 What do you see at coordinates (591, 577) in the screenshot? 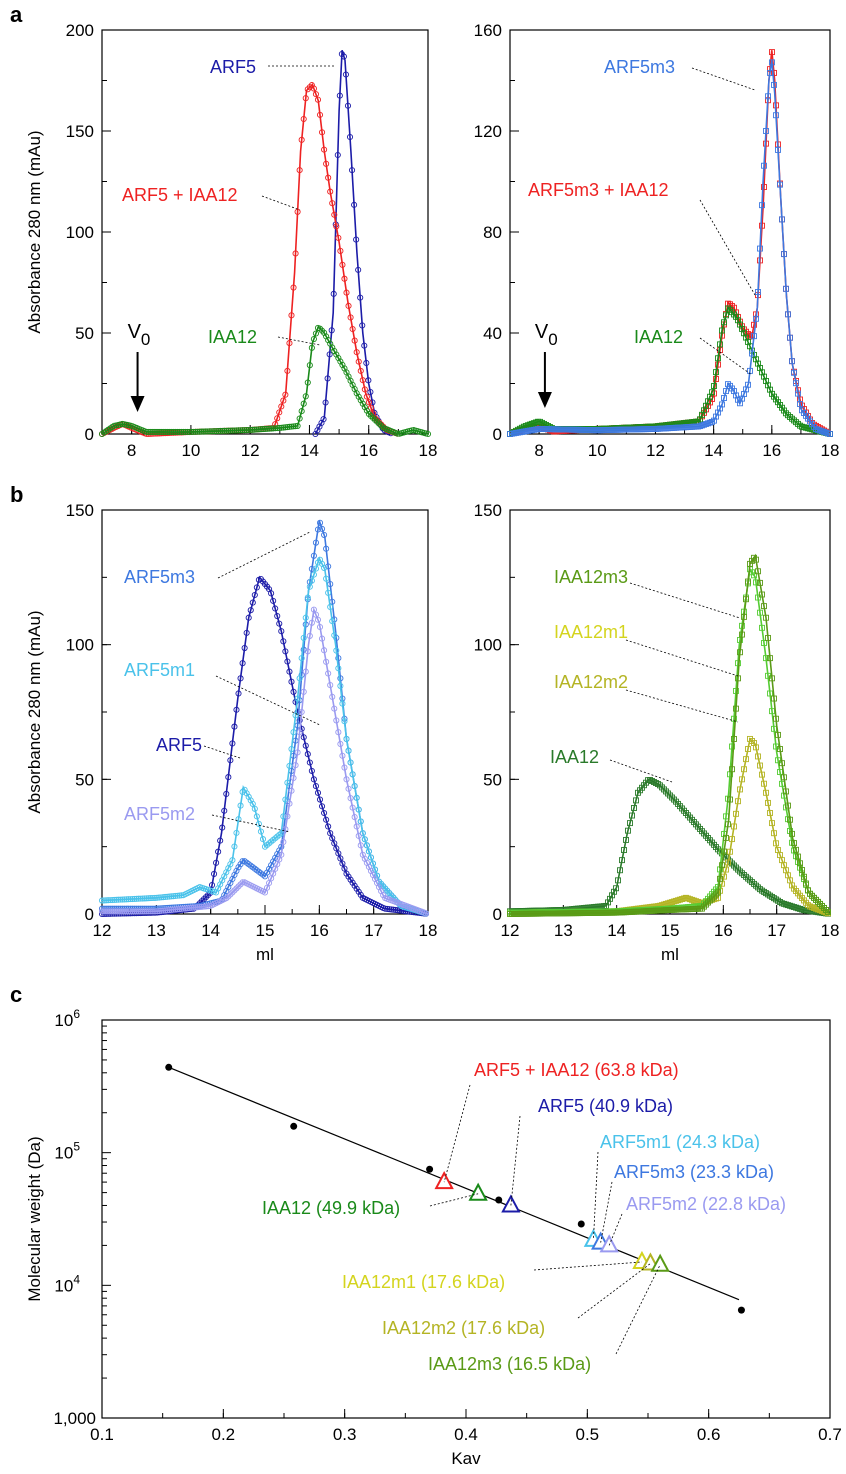
I see `curve-label: IAA12m3` at bounding box center [591, 577].